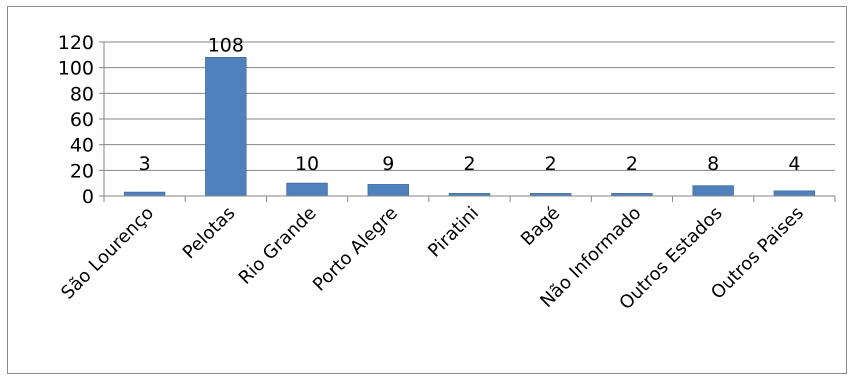  What do you see at coordinates (209, 233) in the screenshot?
I see `x-tick-label: Pelotas` at bounding box center [209, 233].